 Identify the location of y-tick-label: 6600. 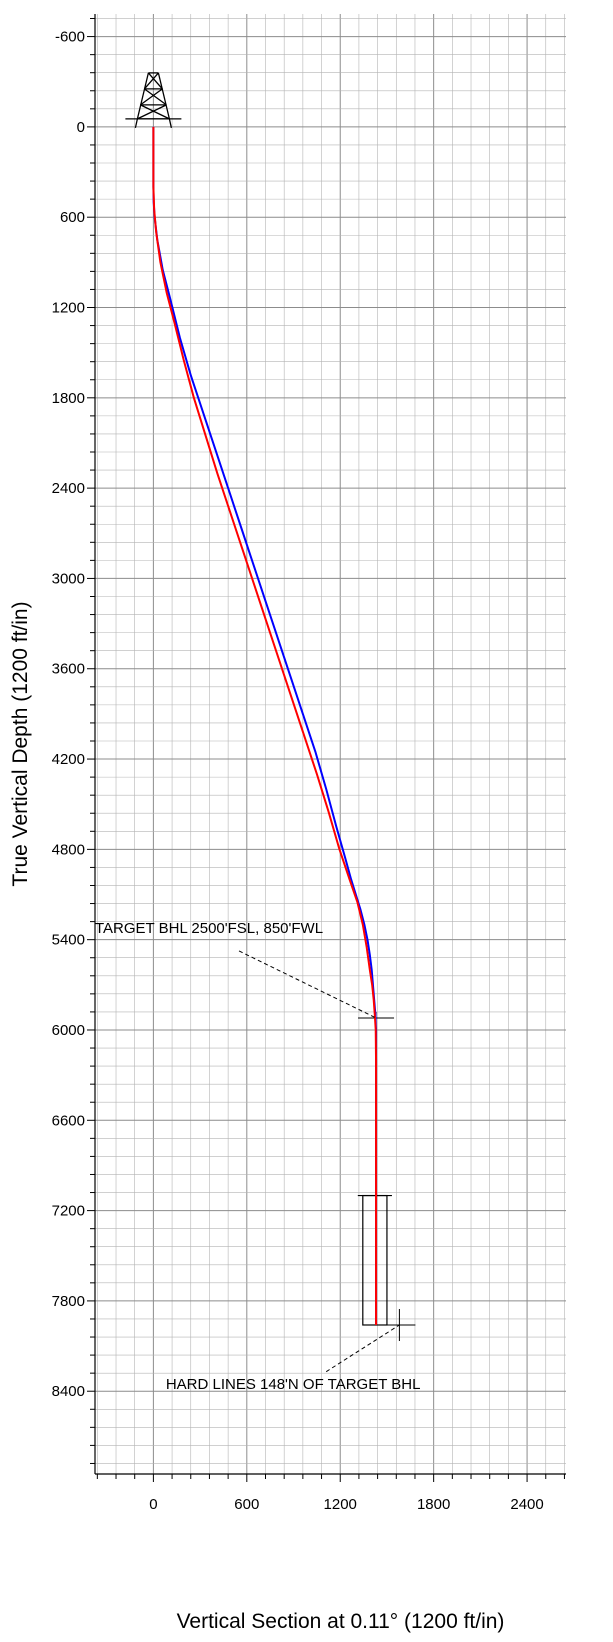
(68, 1120).